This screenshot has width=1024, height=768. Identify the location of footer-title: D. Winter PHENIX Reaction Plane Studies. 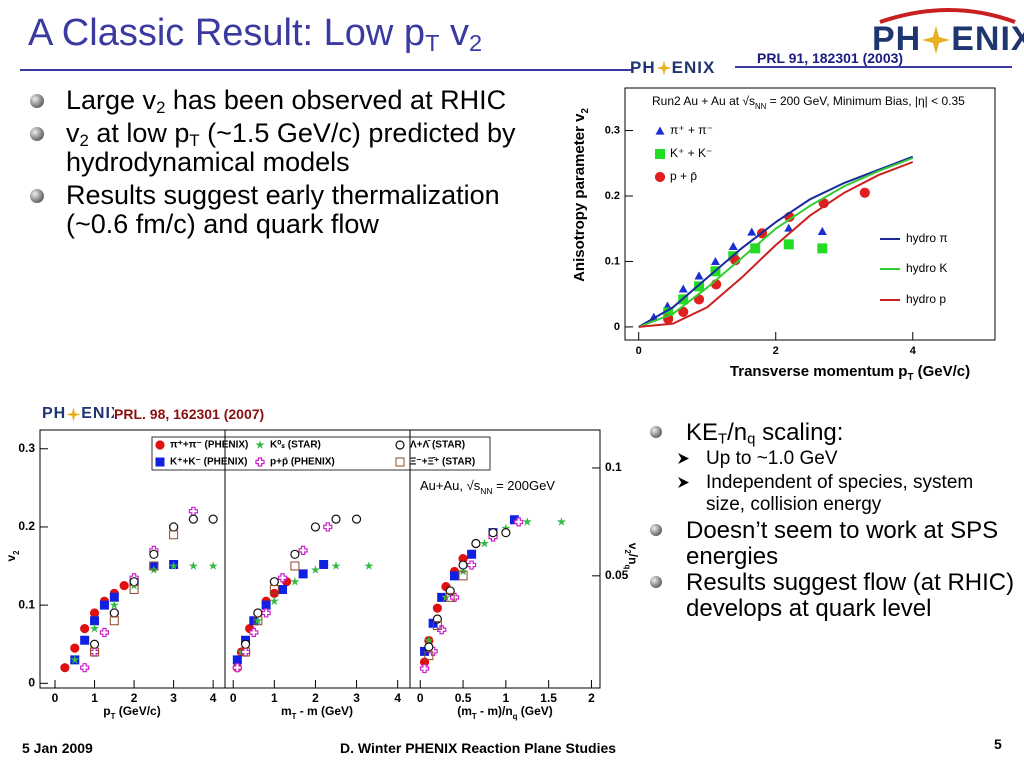
(478, 748).